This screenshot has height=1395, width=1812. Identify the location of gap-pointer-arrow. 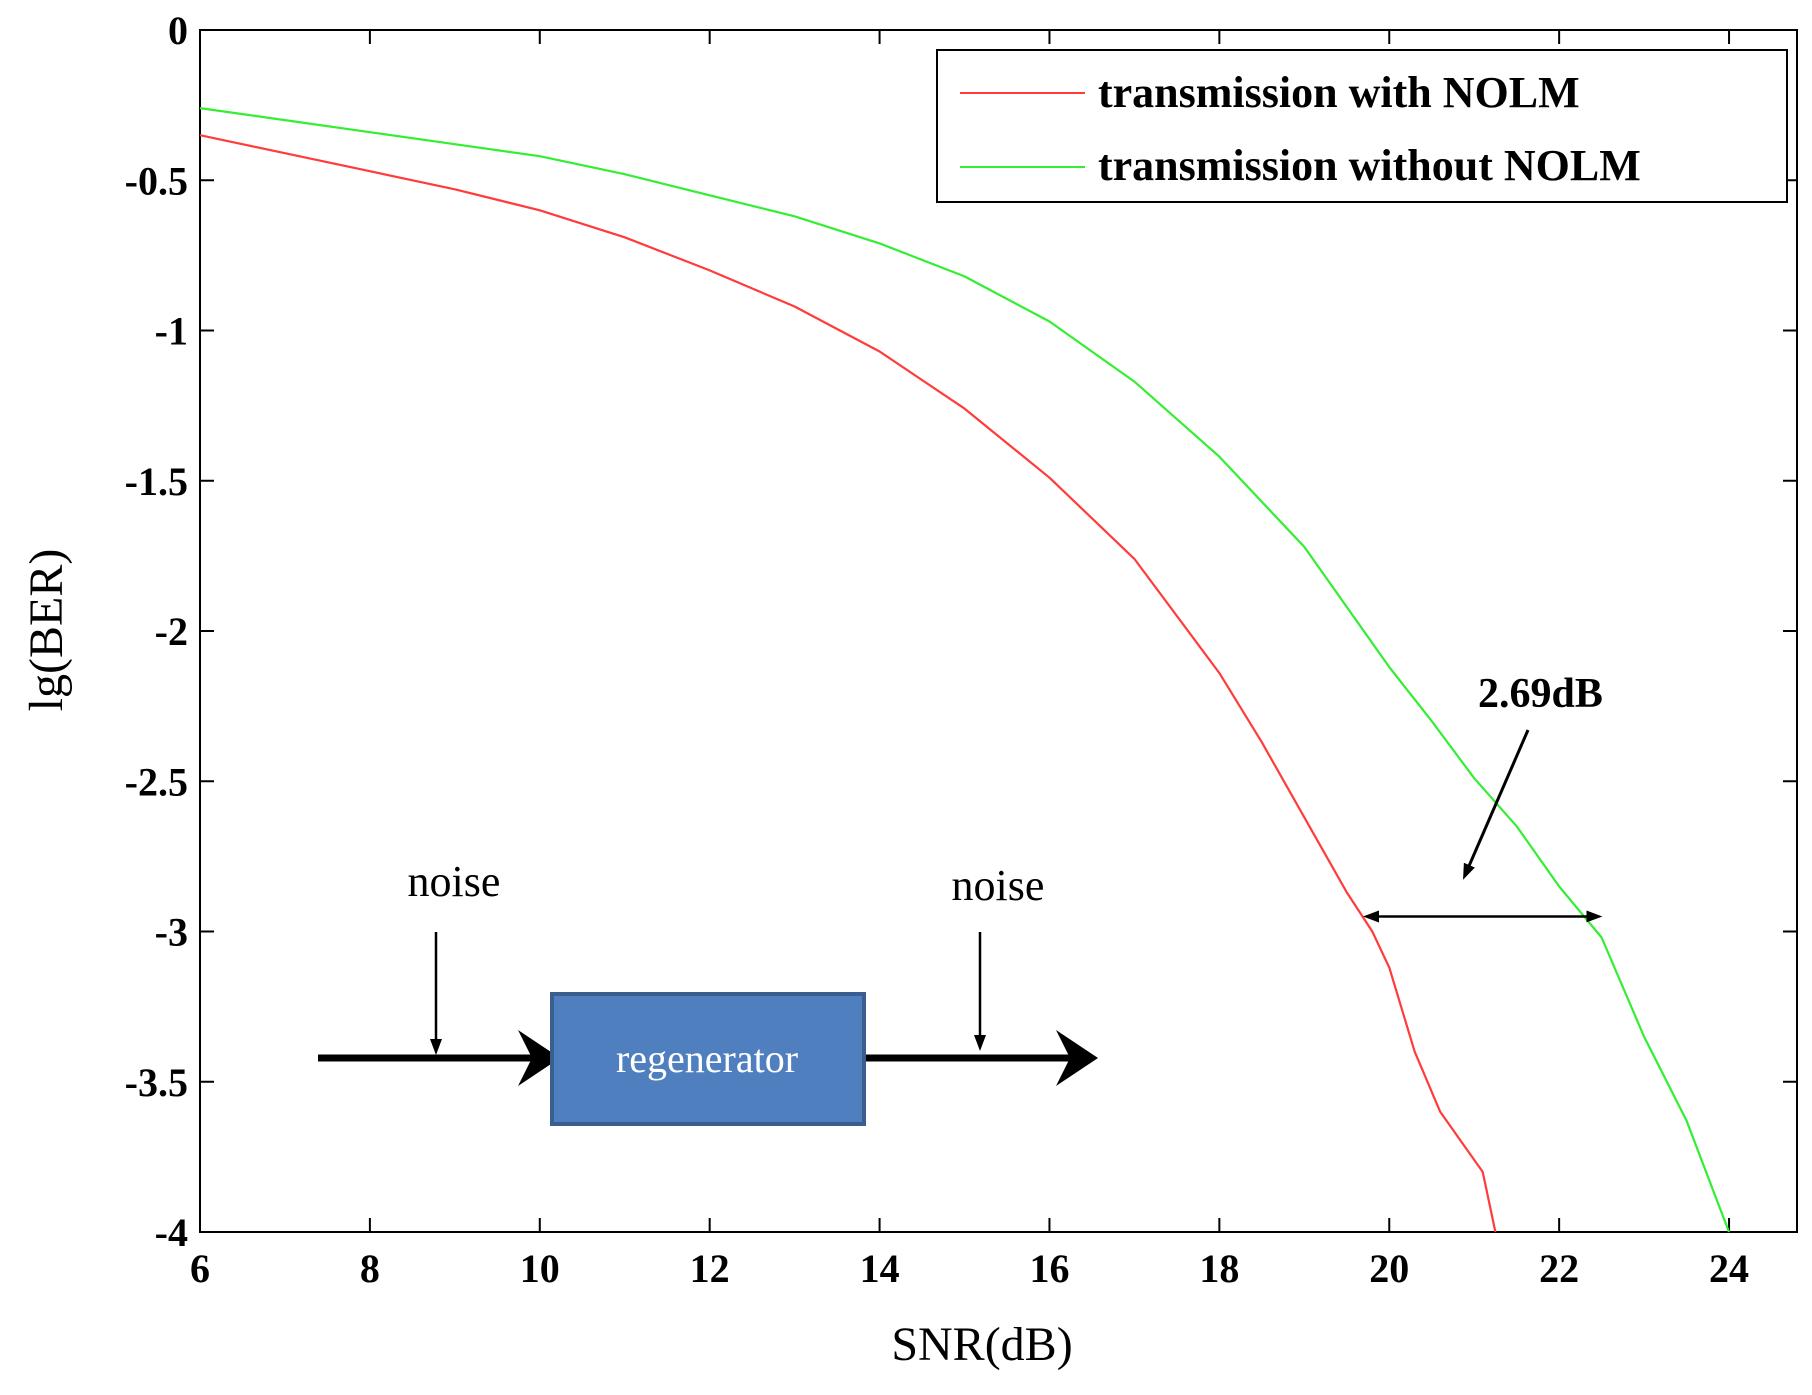
(1496, 804).